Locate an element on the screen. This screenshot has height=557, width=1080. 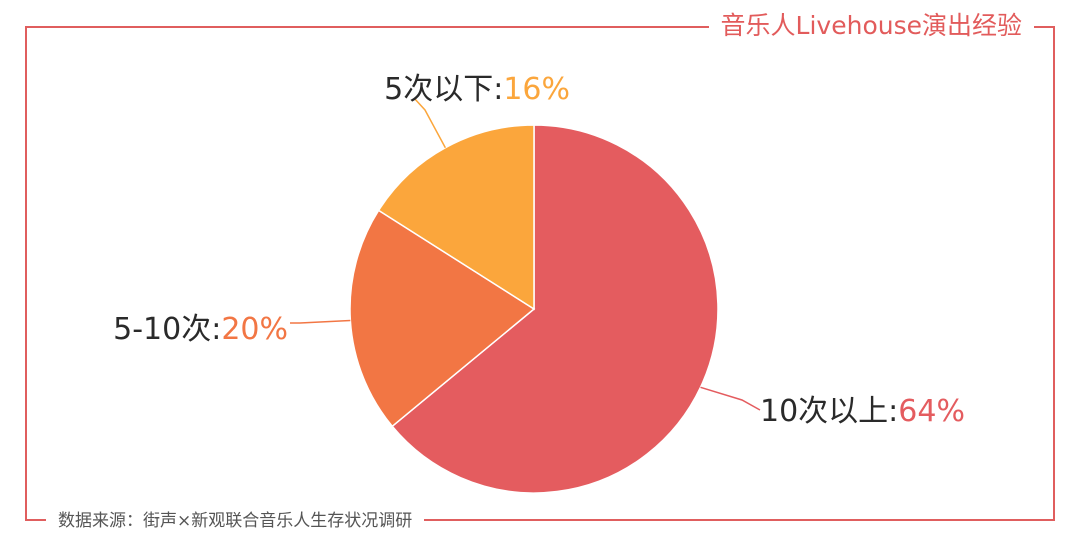
slice-label: 5次以下:16% is located at coordinates (477, 89).